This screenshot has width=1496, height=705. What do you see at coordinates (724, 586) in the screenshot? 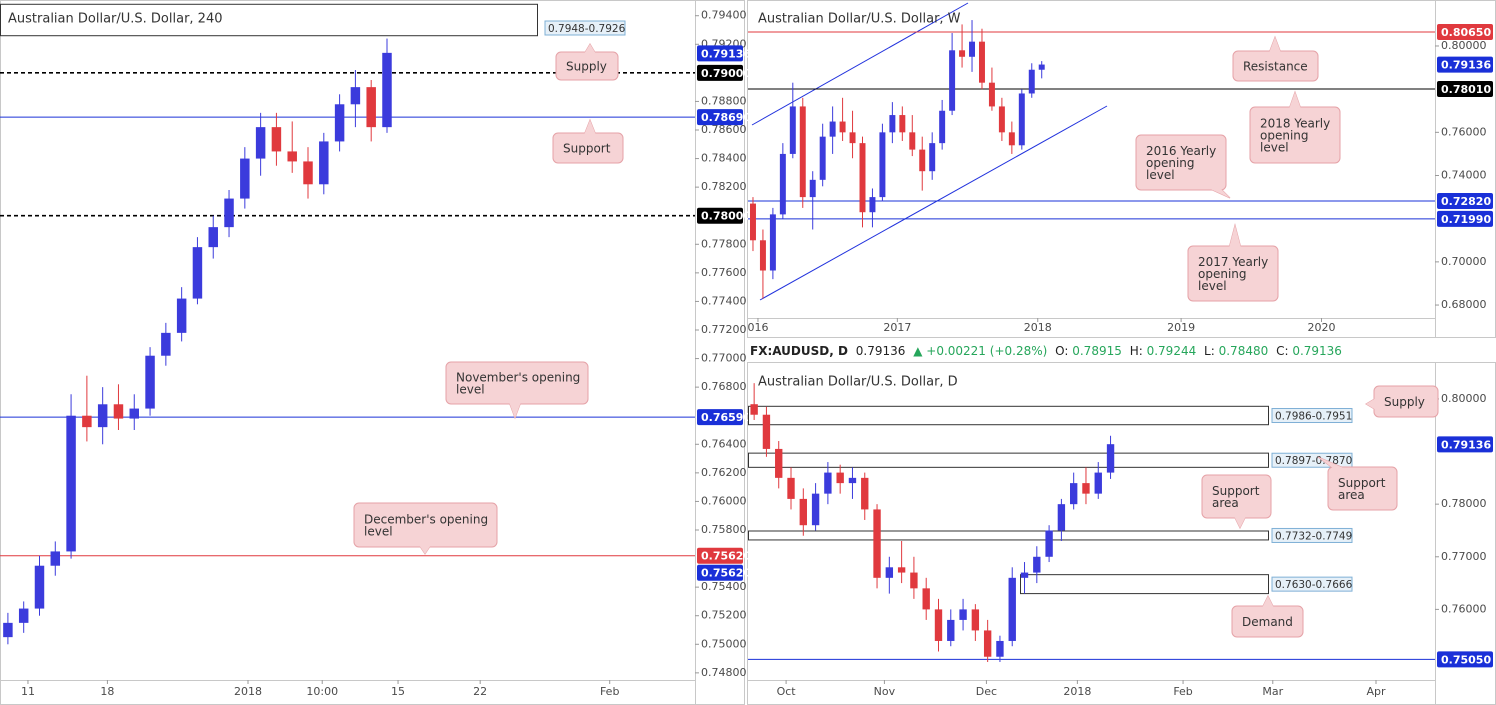
I see `y-tick-label: 0.75400` at bounding box center [724, 586].